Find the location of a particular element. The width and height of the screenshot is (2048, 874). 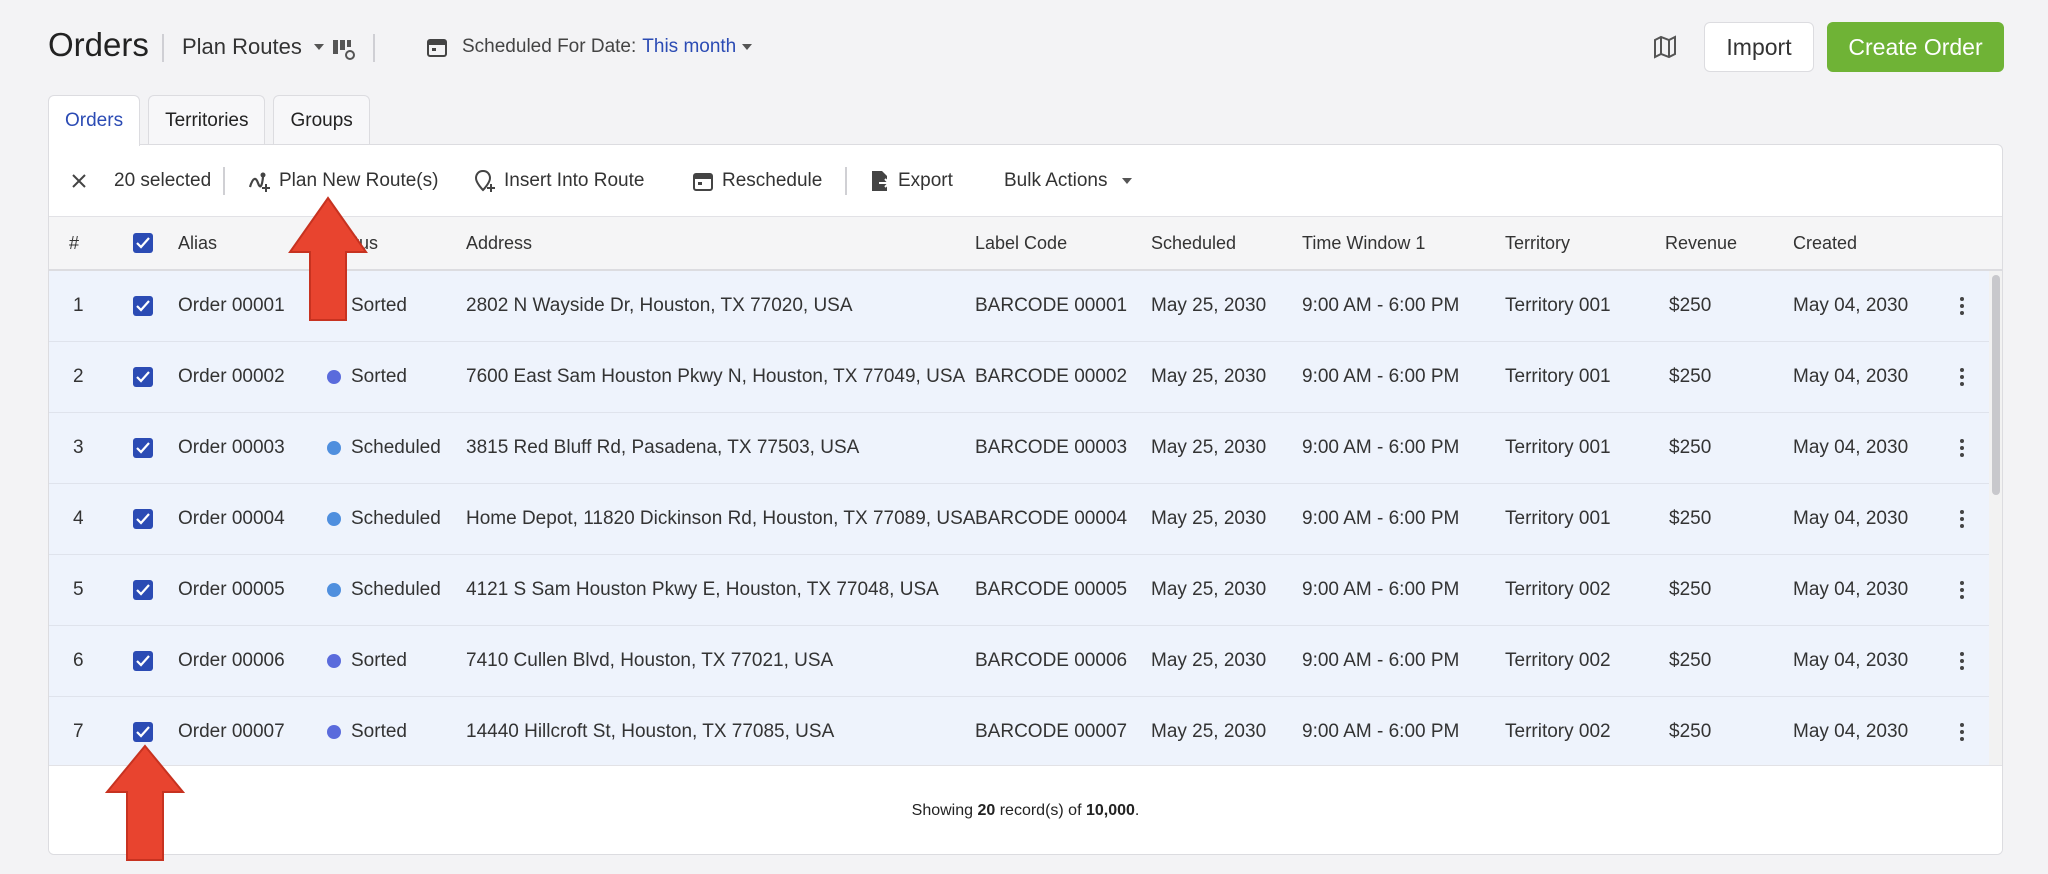

cell-label-code: BARCODE 00002 is located at coordinates (1051, 376).